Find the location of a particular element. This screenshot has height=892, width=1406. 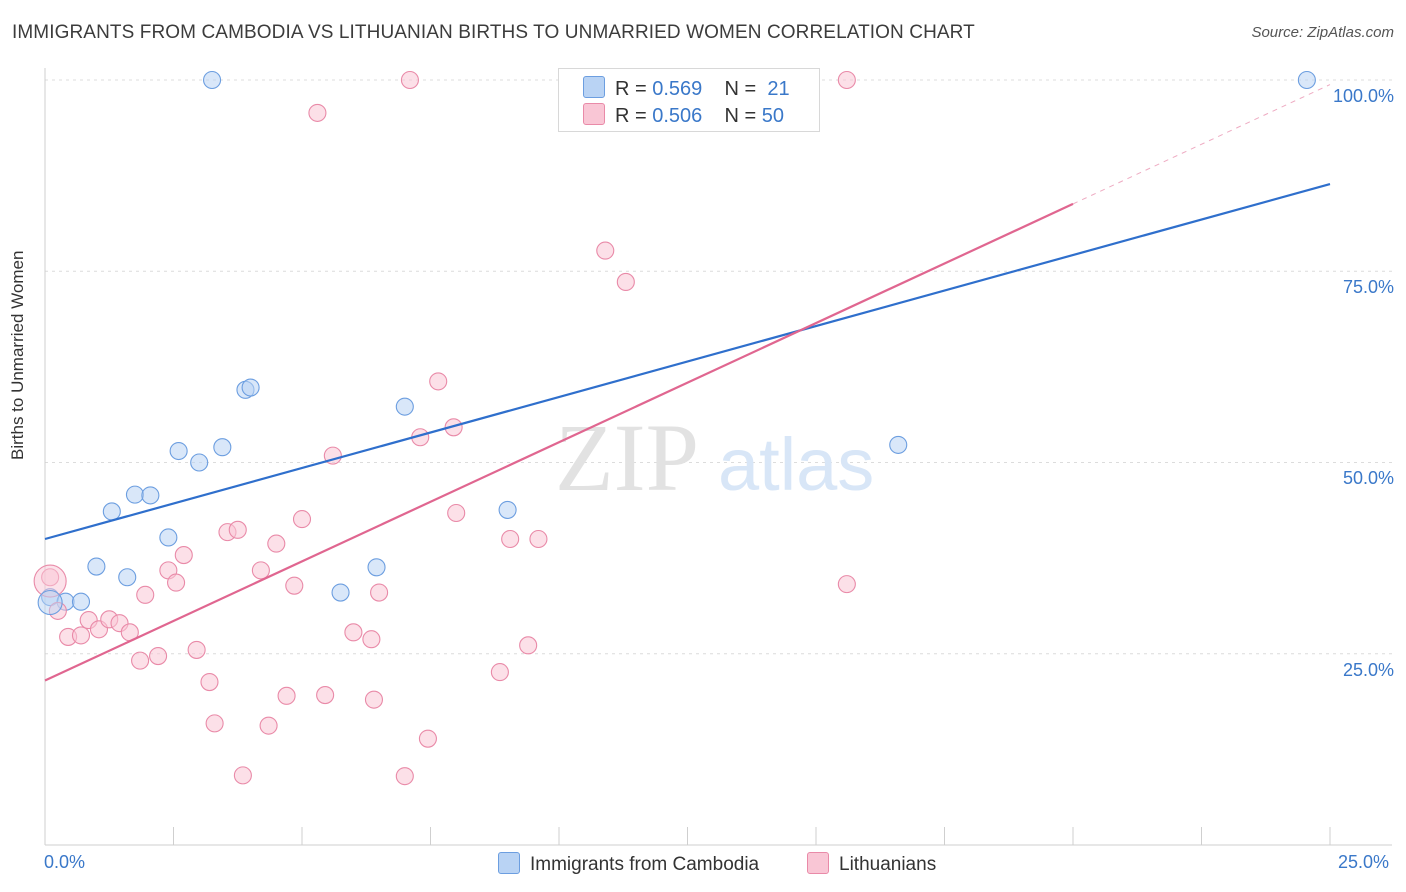

bottom-legend-cambodia: Immigrants from Cambodia is located at coordinates (628, 864).